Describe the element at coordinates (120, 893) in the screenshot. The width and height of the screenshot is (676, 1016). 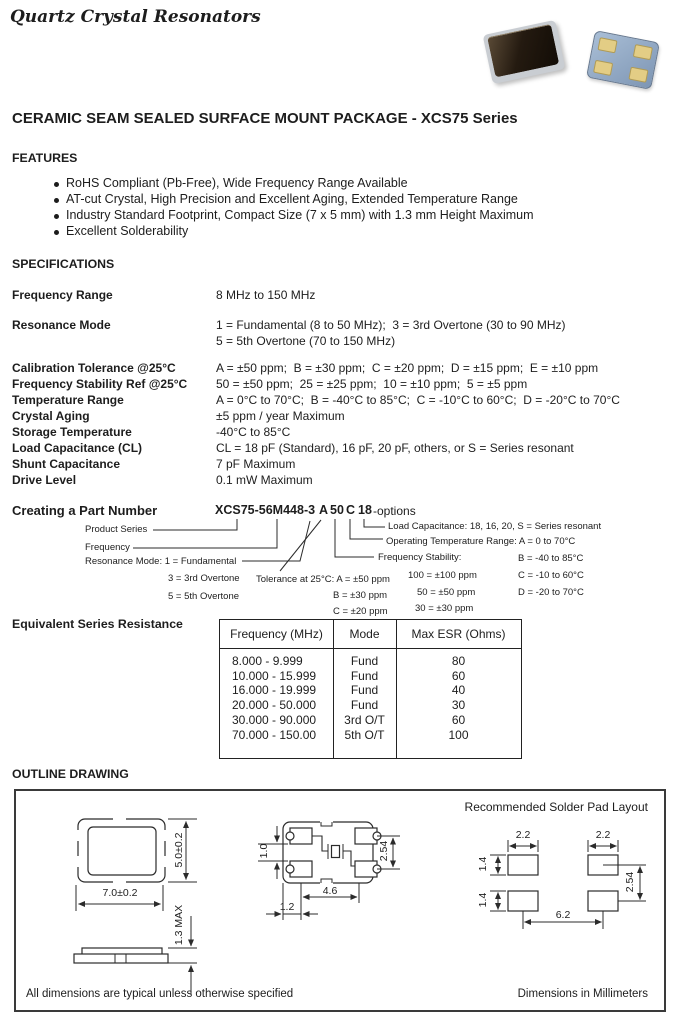
I see `dim-package-width: 7.0±0.2` at that location.